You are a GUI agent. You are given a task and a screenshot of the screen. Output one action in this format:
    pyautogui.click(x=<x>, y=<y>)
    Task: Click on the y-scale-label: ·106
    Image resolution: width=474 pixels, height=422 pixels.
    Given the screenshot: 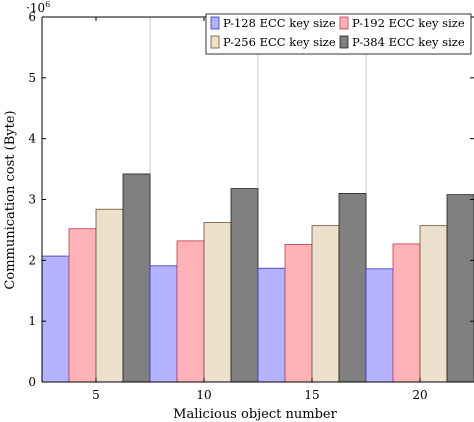 What is the action you would take?
    pyautogui.click(x=38, y=7)
    